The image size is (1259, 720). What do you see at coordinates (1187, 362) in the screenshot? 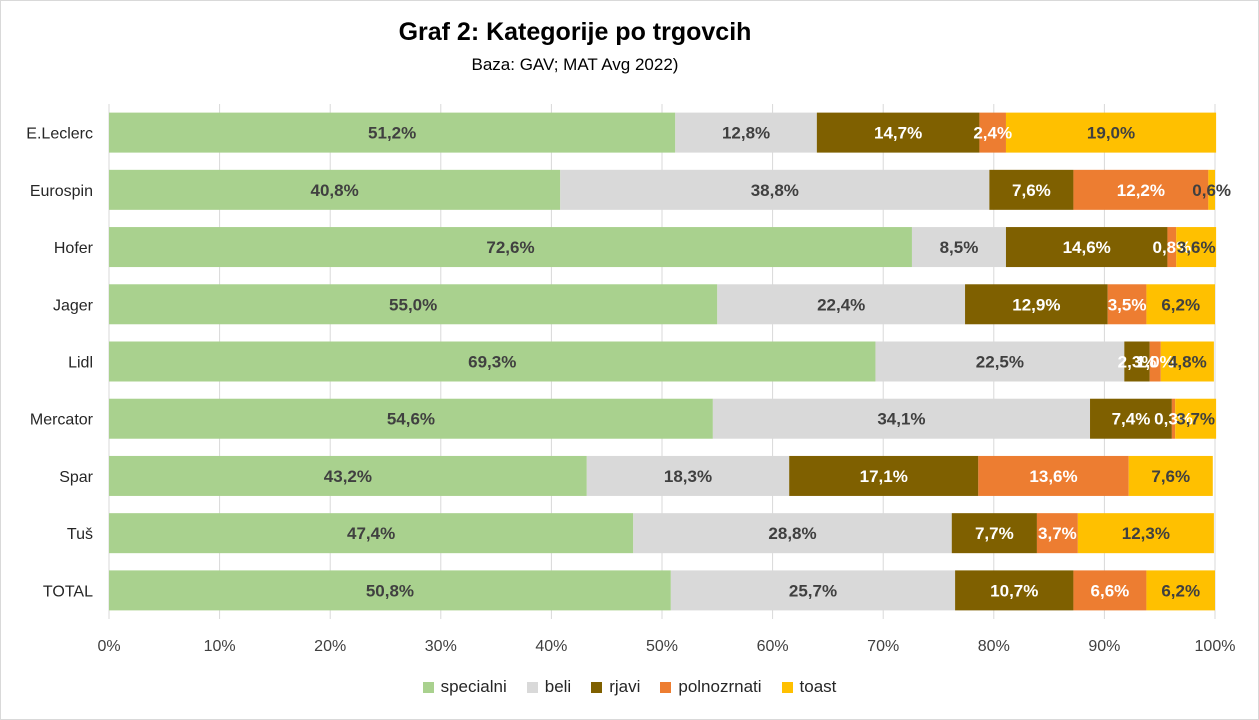
I see `data-label-toast: 4,8%` at bounding box center [1187, 362].